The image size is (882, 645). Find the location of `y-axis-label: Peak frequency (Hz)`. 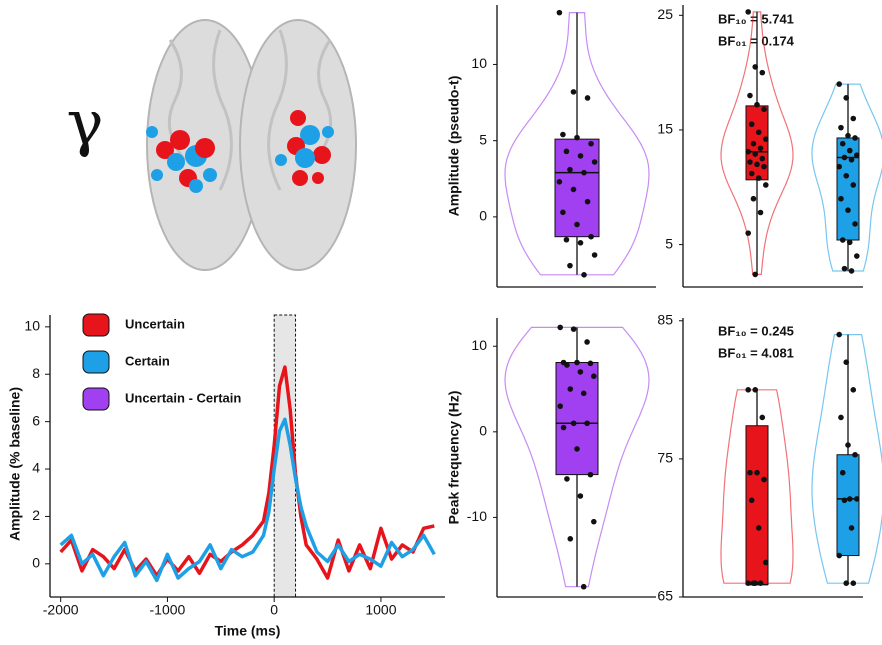

y-axis-label: Peak frequency (Hz) is located at coordinates (454, 458).